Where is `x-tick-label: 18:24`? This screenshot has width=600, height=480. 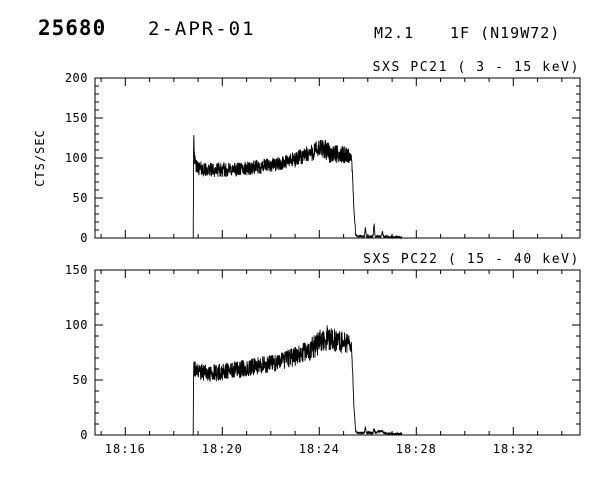
x-tick-label: 18:24 is located at coordinates (319, 449).